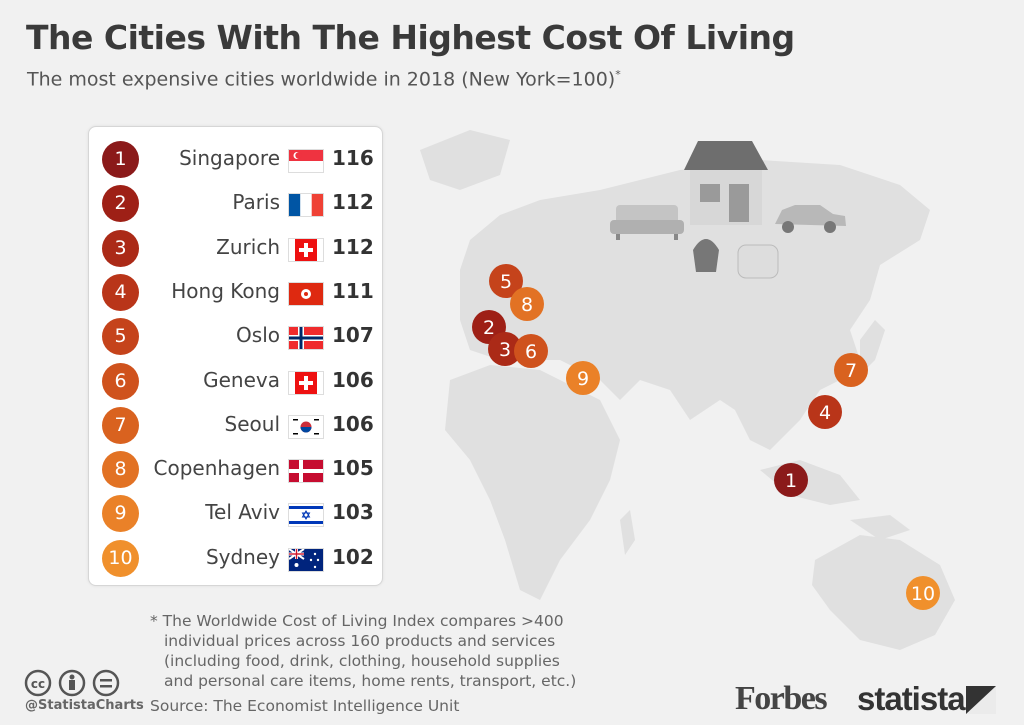 The height and width of the screenshot is (725, 1024). I want to click on map-marker-label: 3, so click(505, 350).